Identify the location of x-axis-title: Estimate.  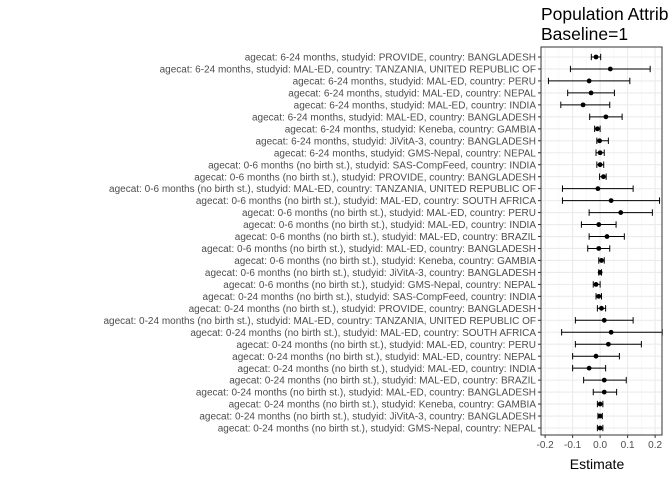
(597, 464).